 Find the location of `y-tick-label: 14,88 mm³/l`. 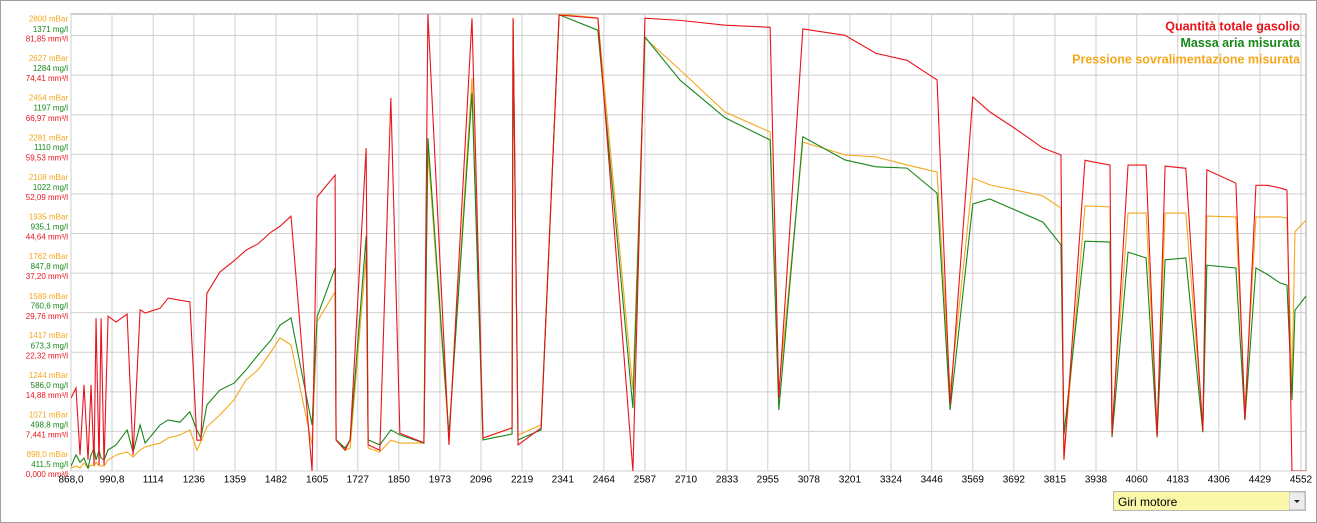

y-tick-label: 14,88 mm³/l is located at coordinates (47, 395).